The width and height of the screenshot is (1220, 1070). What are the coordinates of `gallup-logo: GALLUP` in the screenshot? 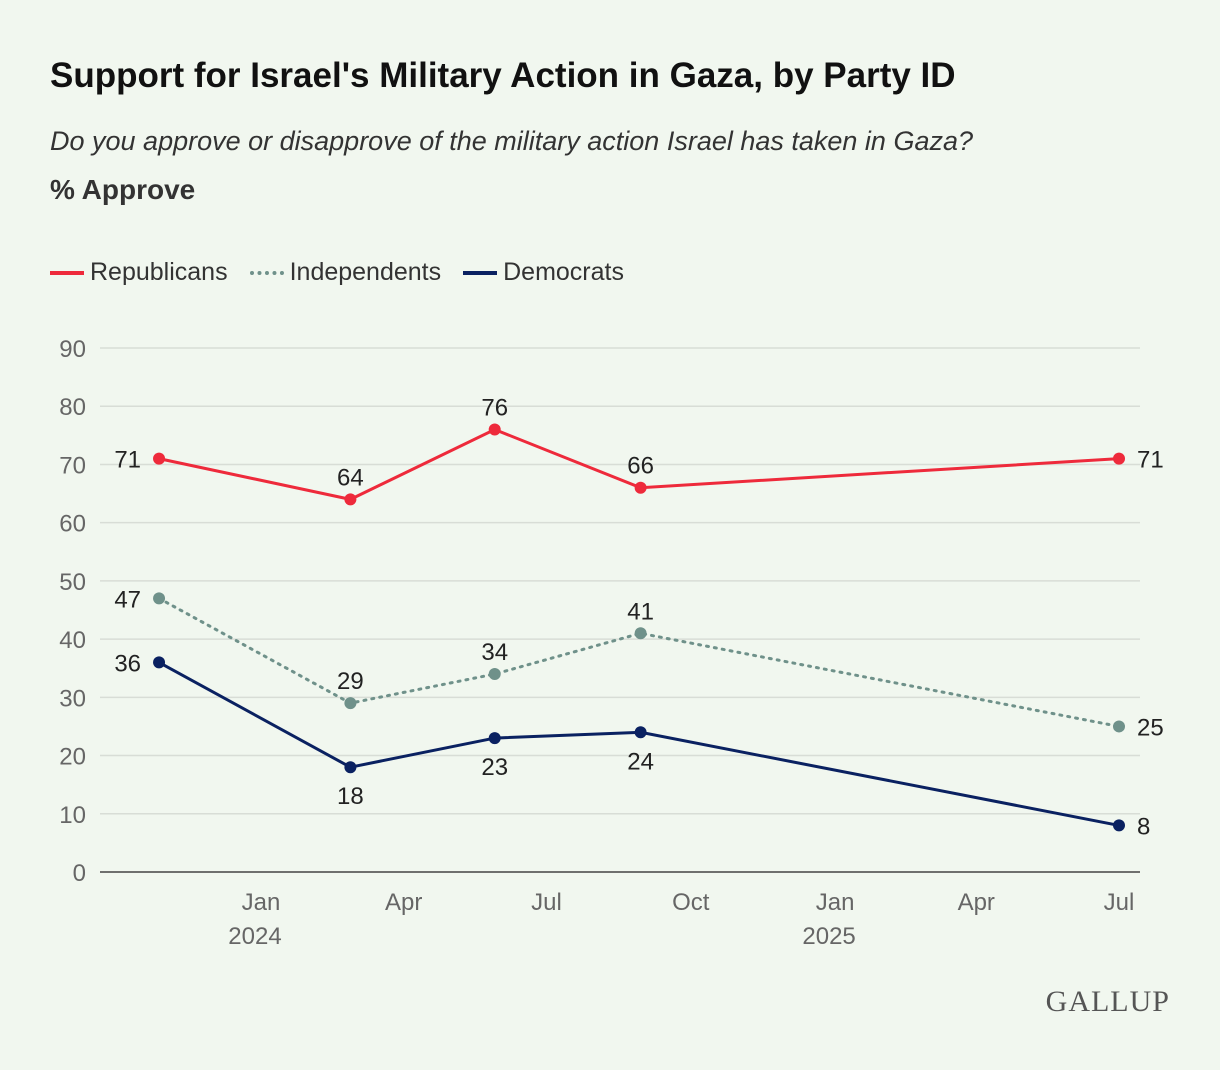 It's located at (1107, 1001).